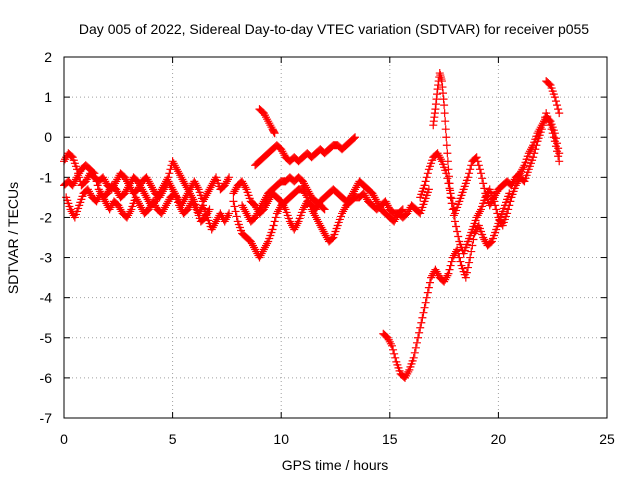 The height and width of the screenshot is (480, 640). Describe the element at coordinates (48, 97) in the screenshot. I see `y-tick-label: 1` at that location.